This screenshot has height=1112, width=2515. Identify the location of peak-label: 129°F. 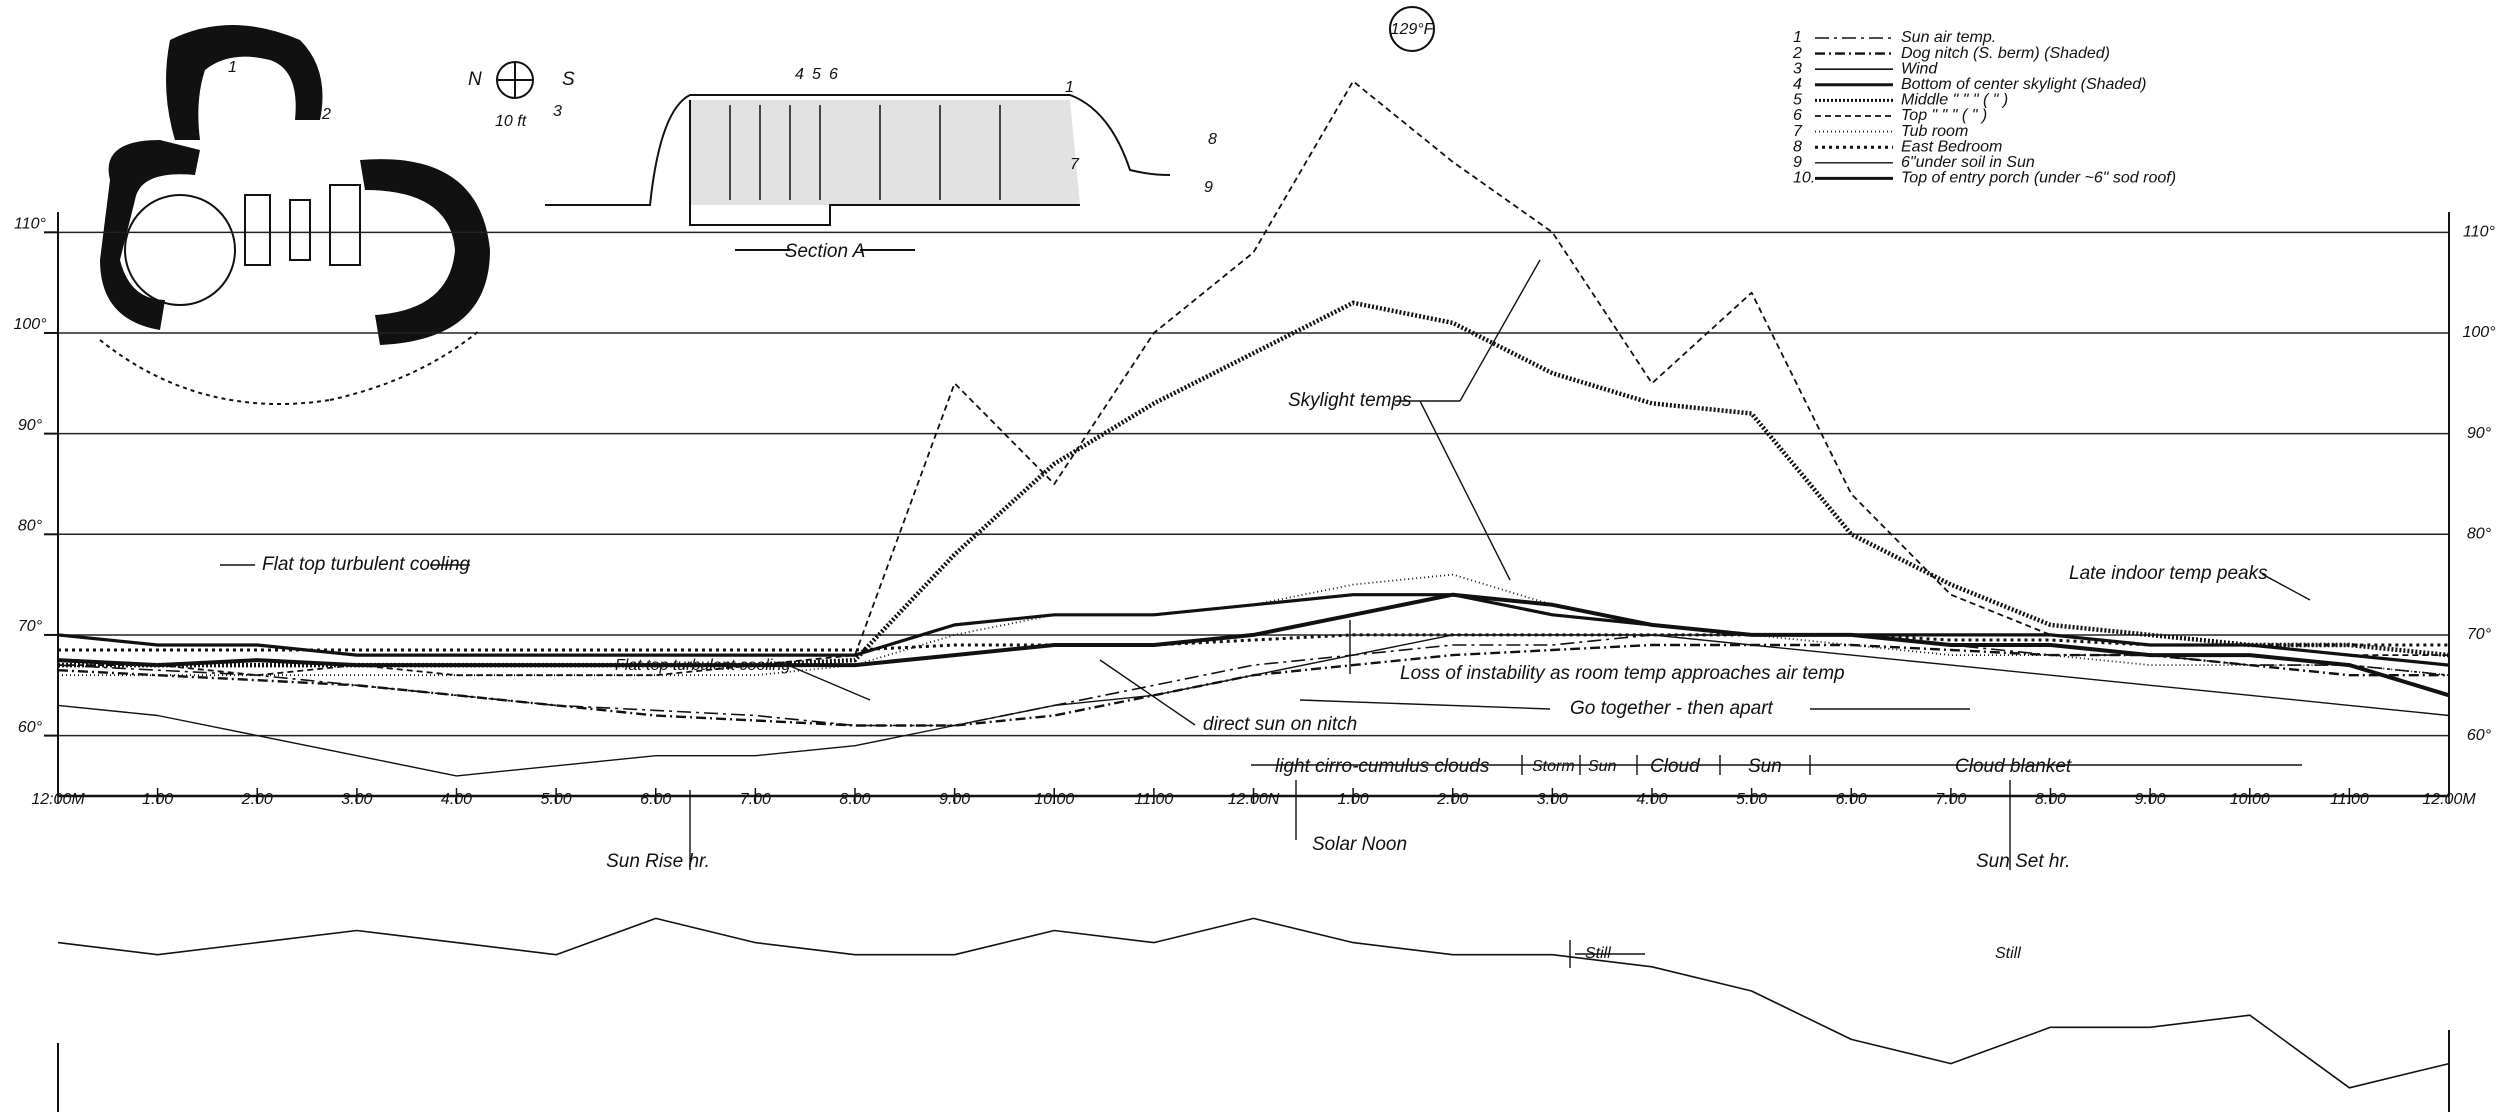
(1413, 29).